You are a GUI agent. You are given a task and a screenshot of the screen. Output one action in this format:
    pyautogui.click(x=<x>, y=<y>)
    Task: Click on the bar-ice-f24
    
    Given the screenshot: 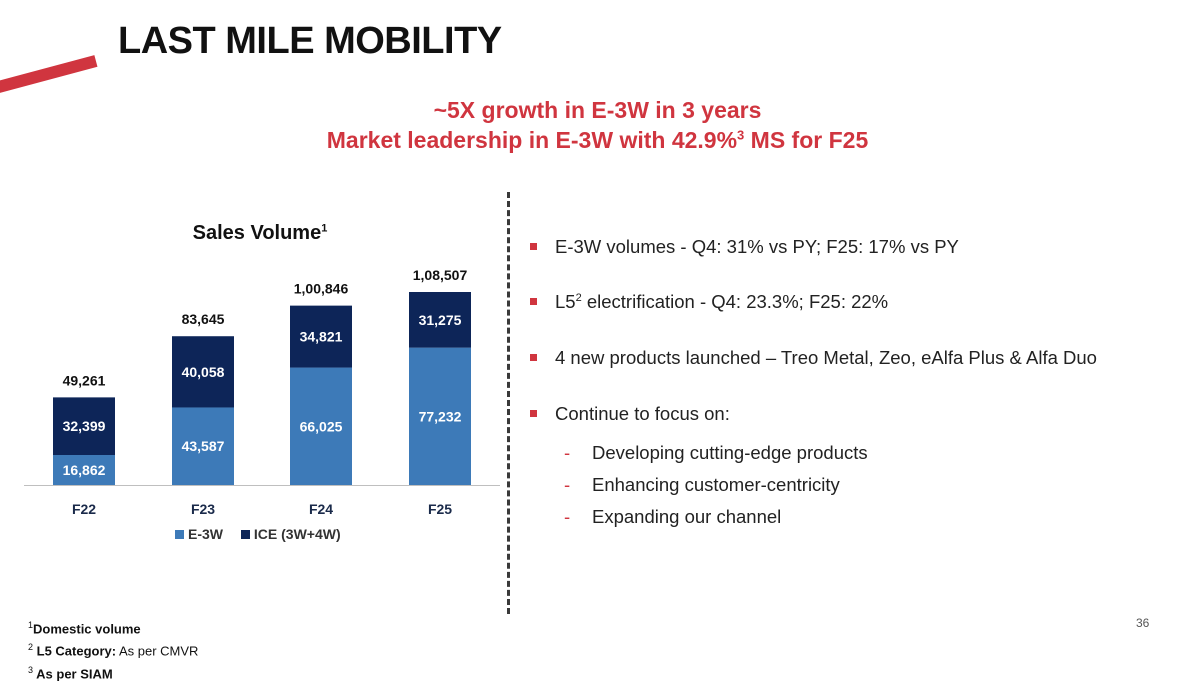 What is the action you would take?
    pyautogui.click(x=321, y=336)
    